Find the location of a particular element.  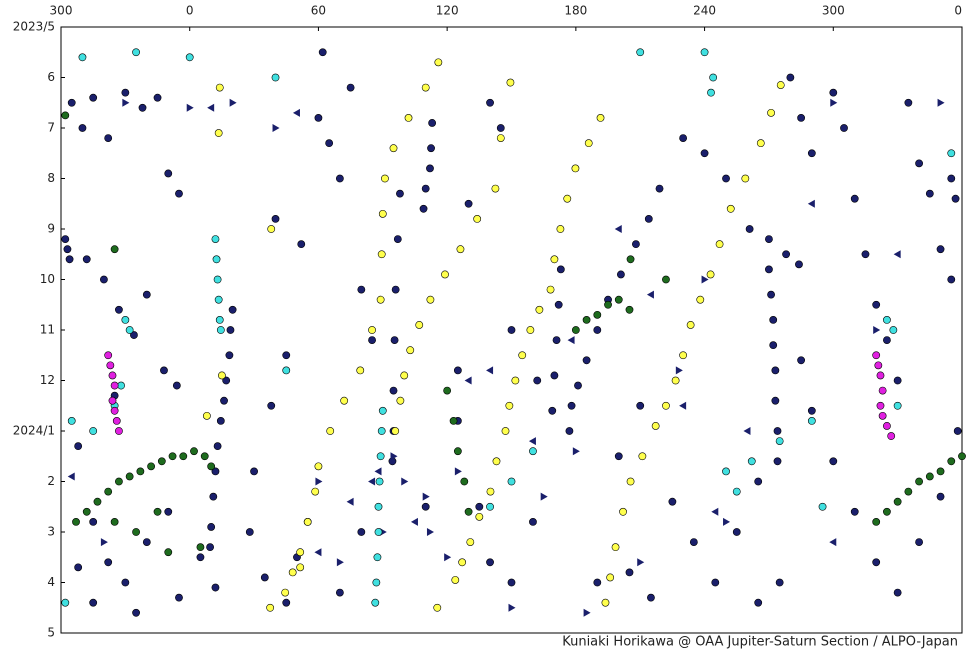

y-tick-label: 11 is located at coordinates (47, 330).